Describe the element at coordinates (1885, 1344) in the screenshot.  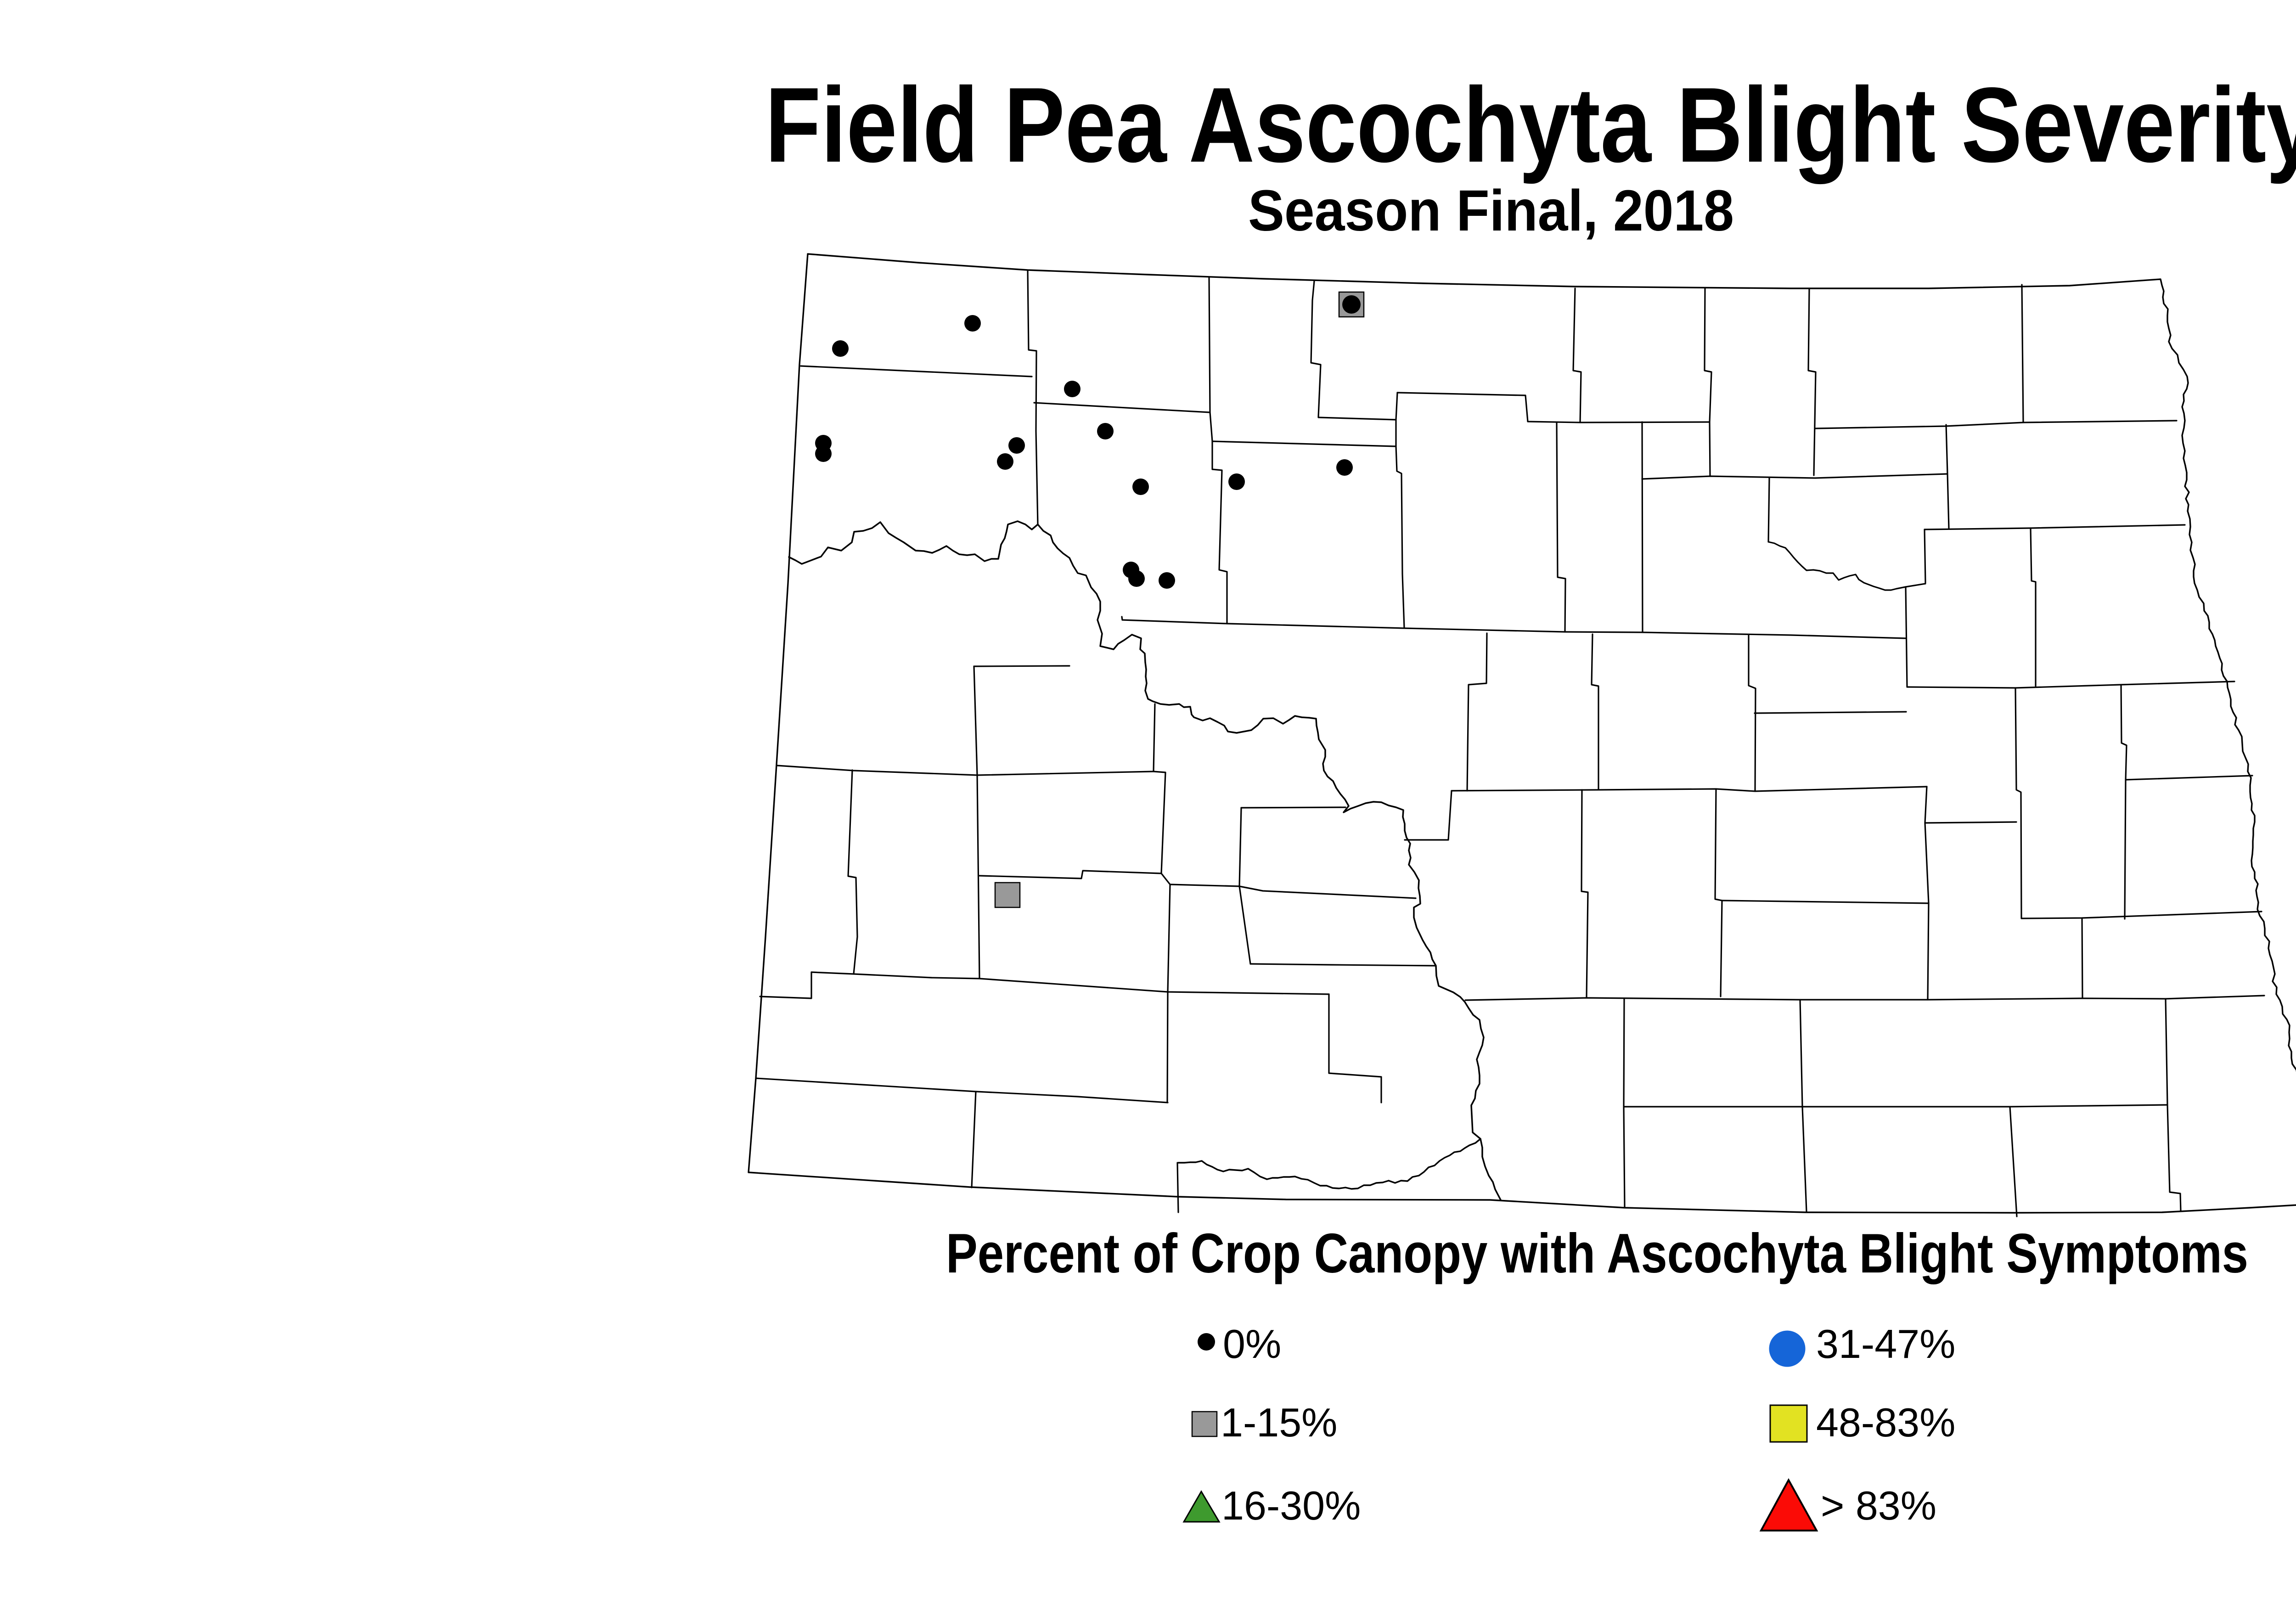
I see `svg-text: 31-47%` at that location.